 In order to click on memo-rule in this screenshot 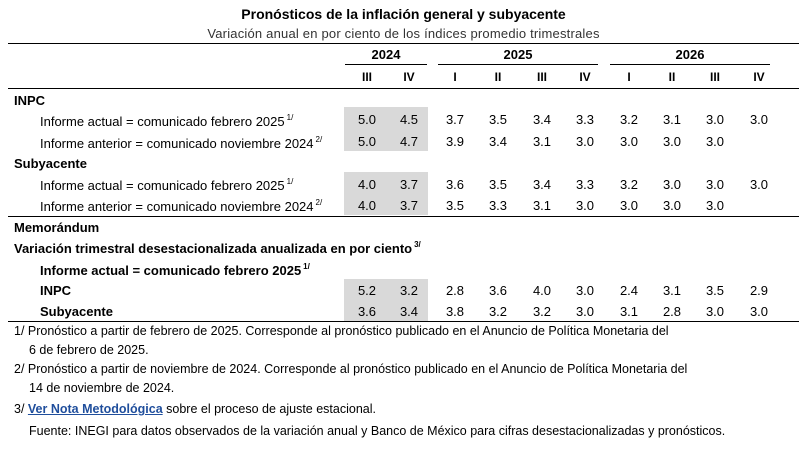, I will do `click(403, 216)`.